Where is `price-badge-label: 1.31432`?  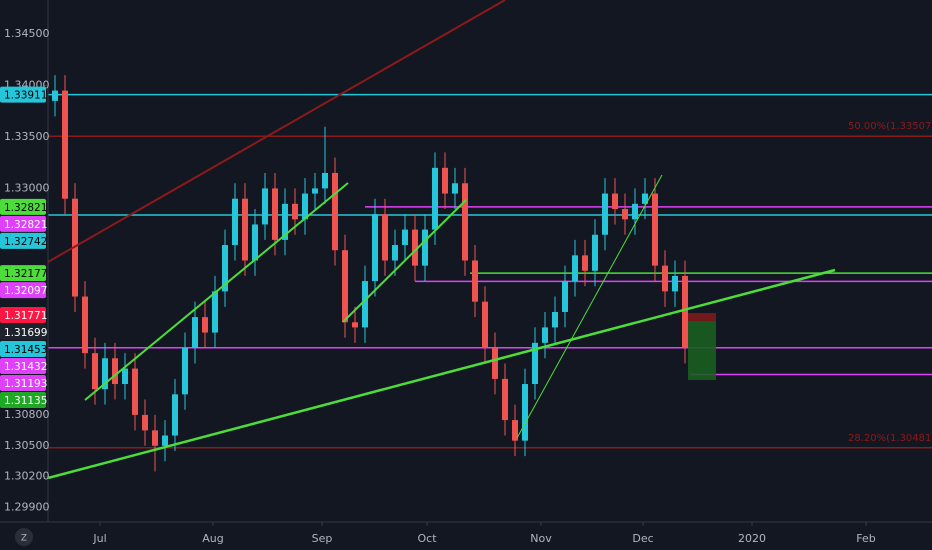 price-badge-label: 1.31432 is located at coordinates (25, 367).